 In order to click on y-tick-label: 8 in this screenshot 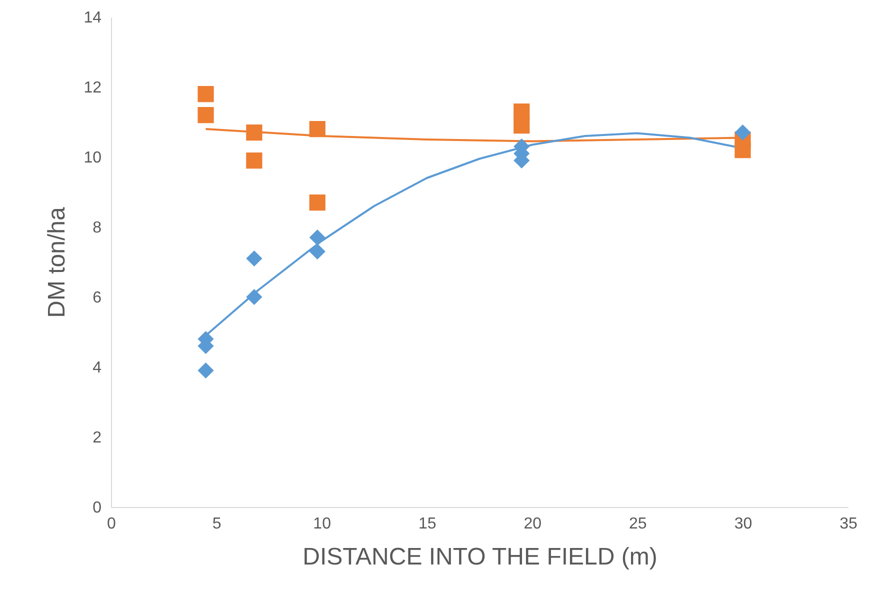, I will do `click(97, 228)`.